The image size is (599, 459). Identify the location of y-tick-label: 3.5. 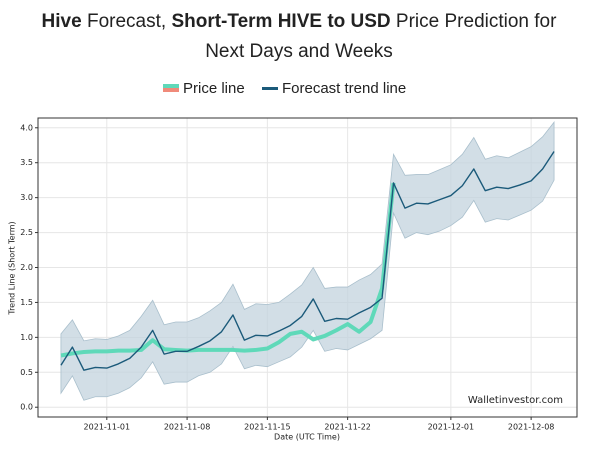
(26, 162).